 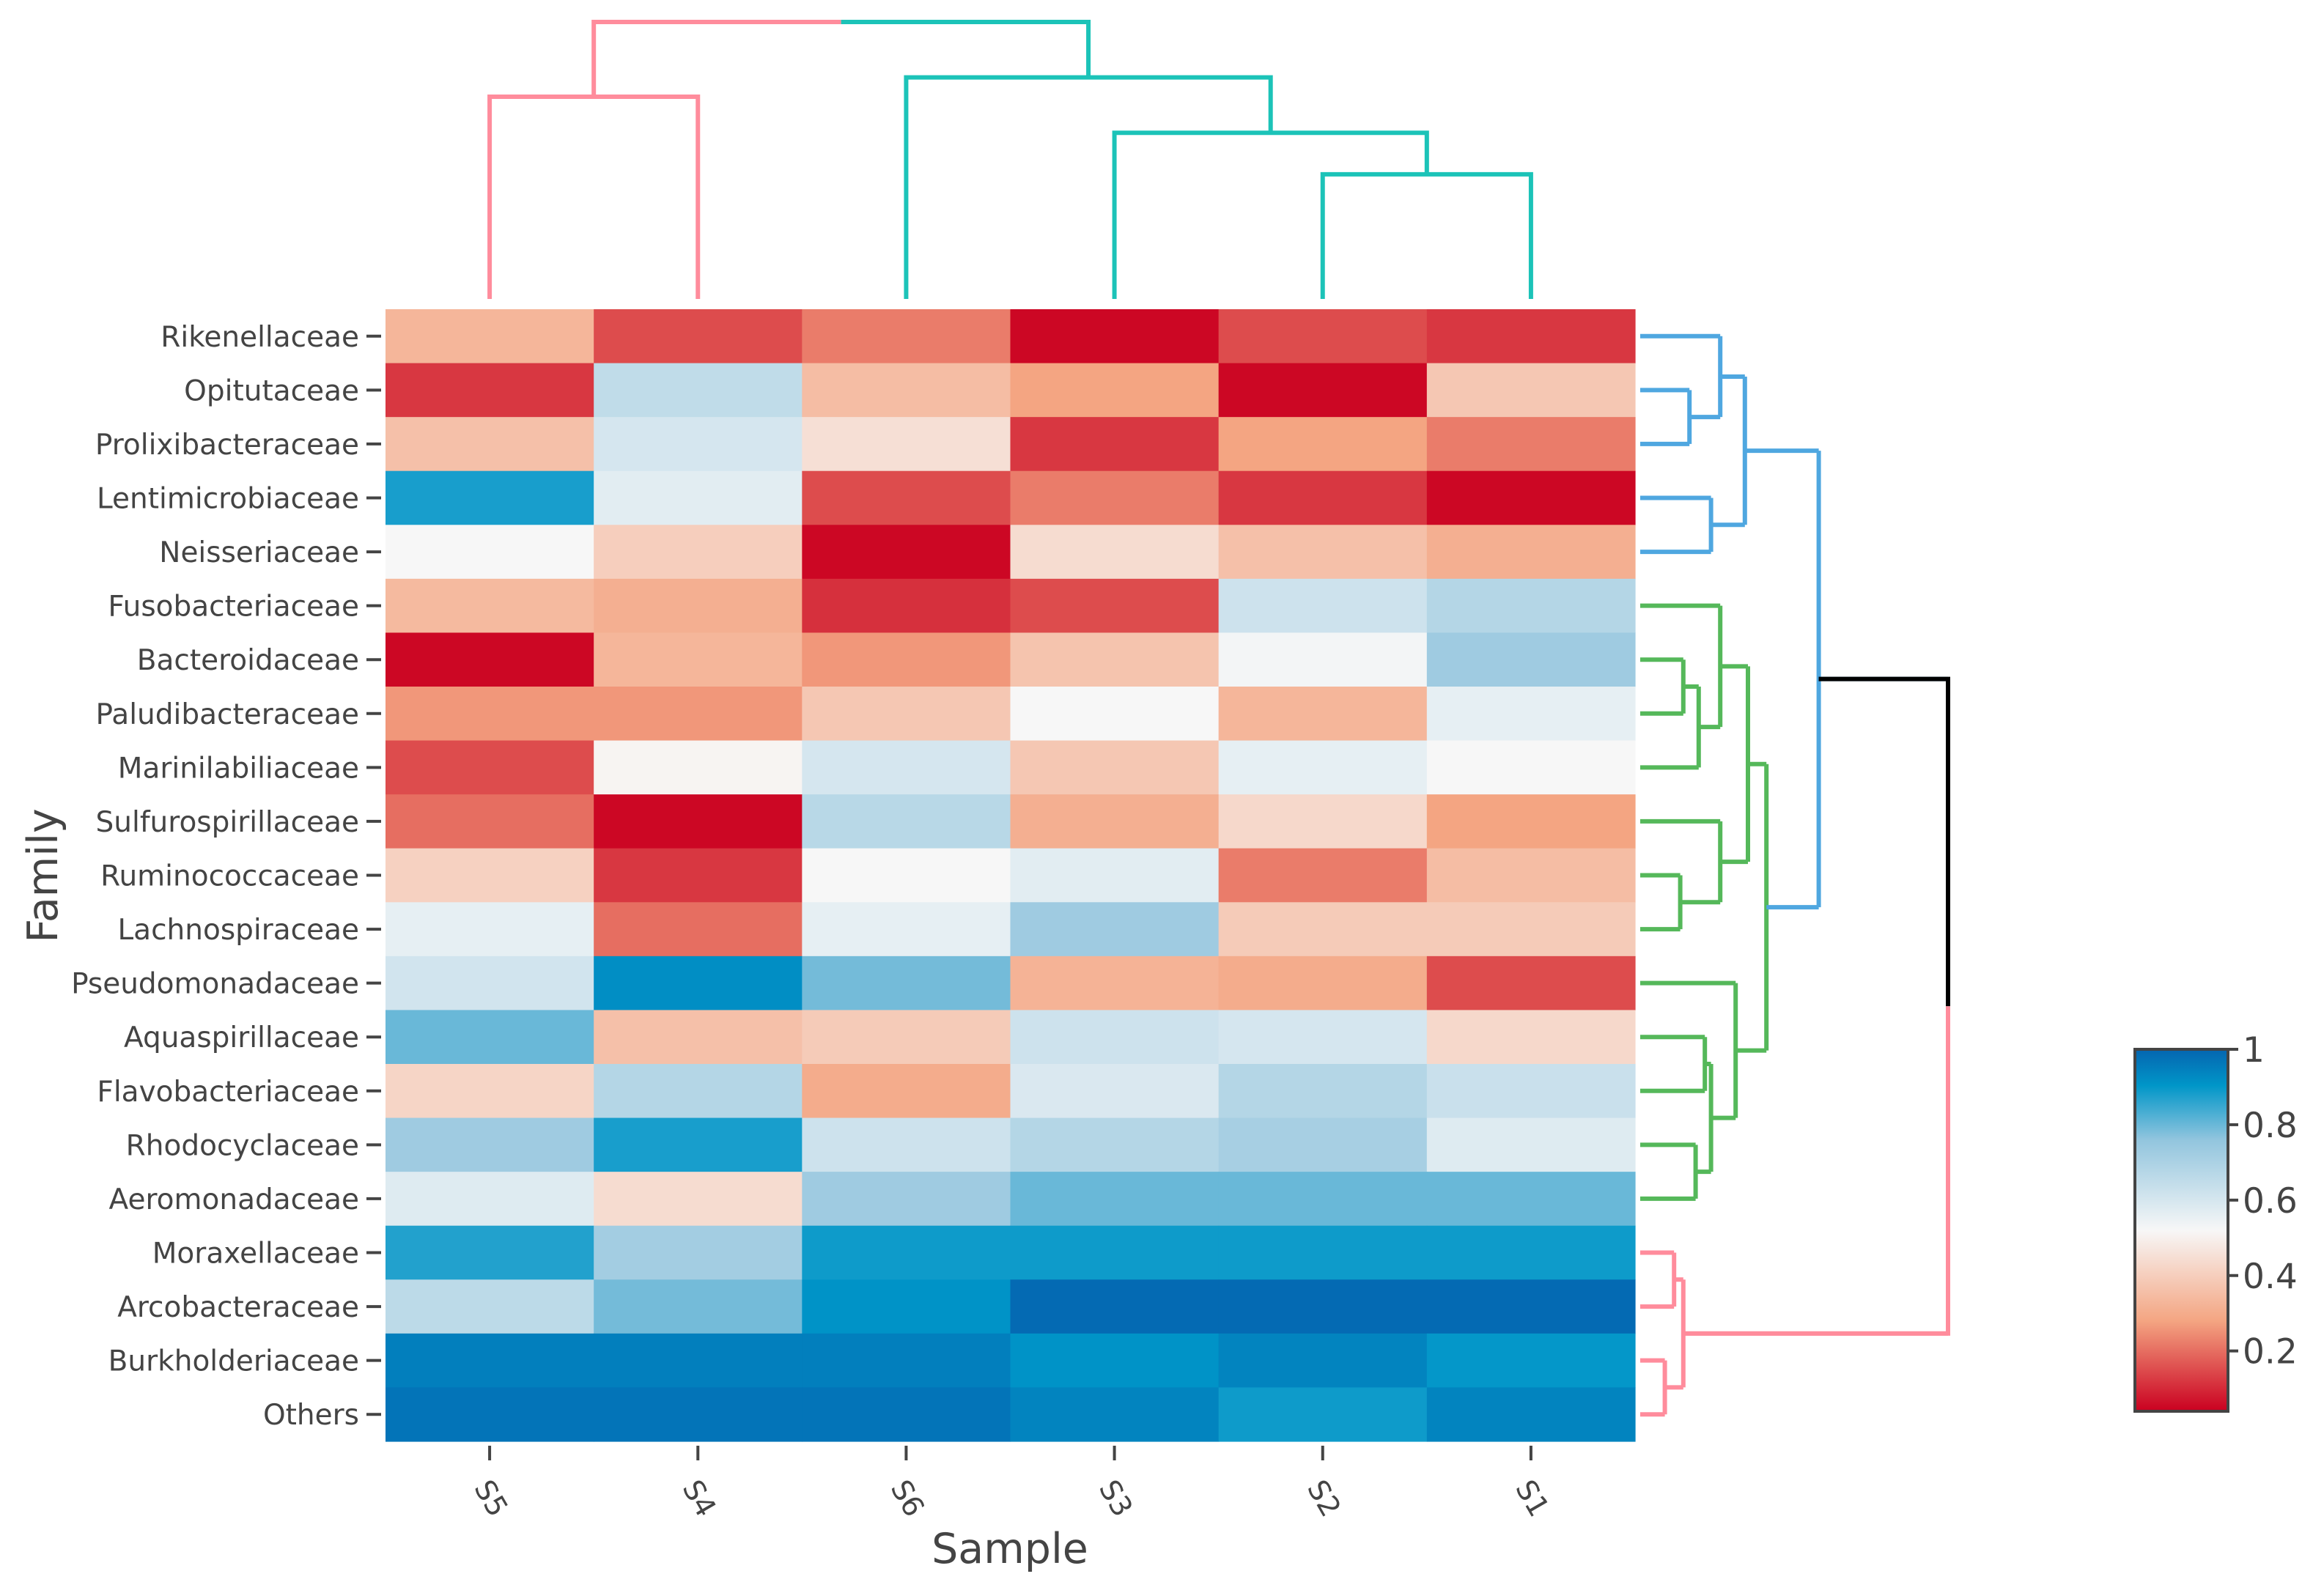 What do you see at coordinates (227, 822) in the screenshot?
I see `y-tick-label: Sulfurospirillaceae` at bounding box center [227, 822].